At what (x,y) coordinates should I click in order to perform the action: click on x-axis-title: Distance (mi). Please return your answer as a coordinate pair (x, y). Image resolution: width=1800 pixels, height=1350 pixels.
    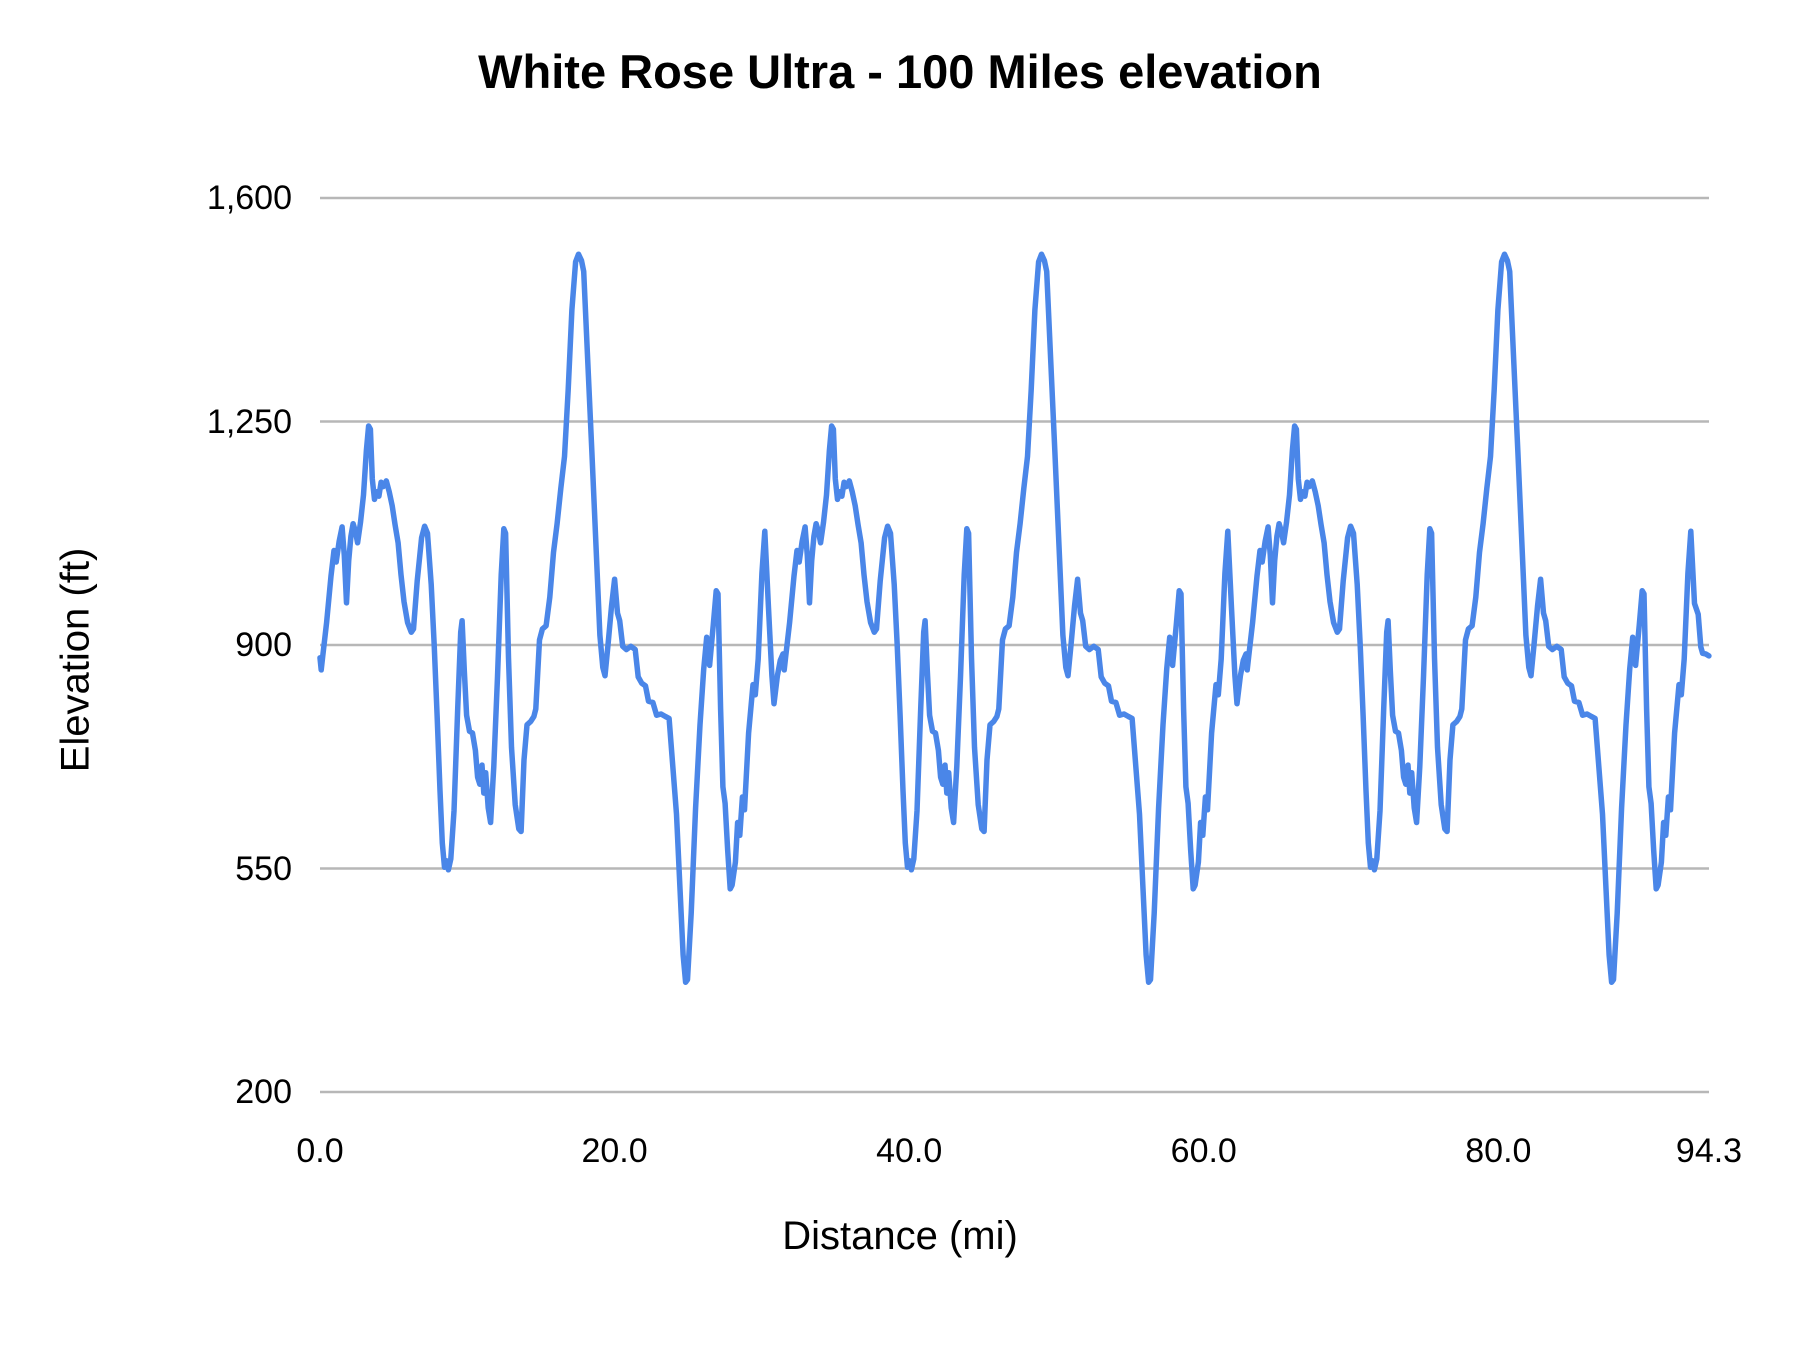
    Looking at the image, I should click on (900, 1236).